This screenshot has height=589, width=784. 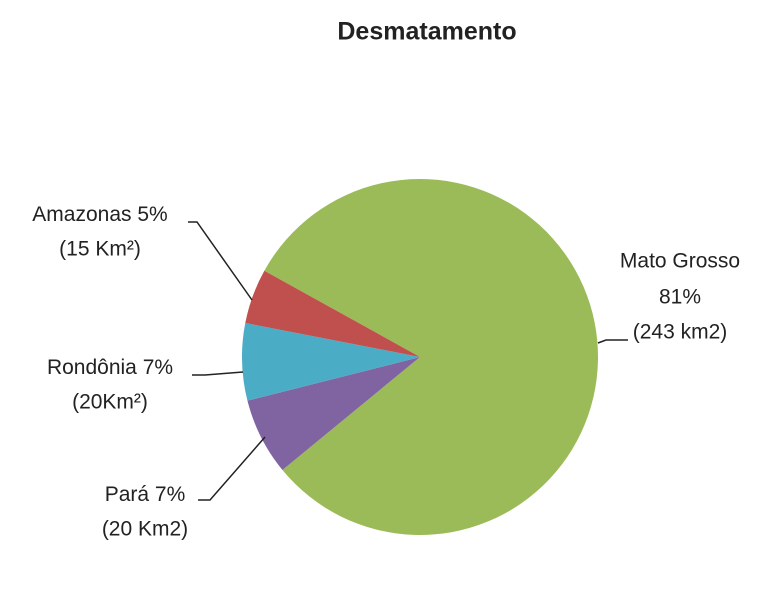 I want to click on area-label: (15 Km²), so click(x=100, y=249).